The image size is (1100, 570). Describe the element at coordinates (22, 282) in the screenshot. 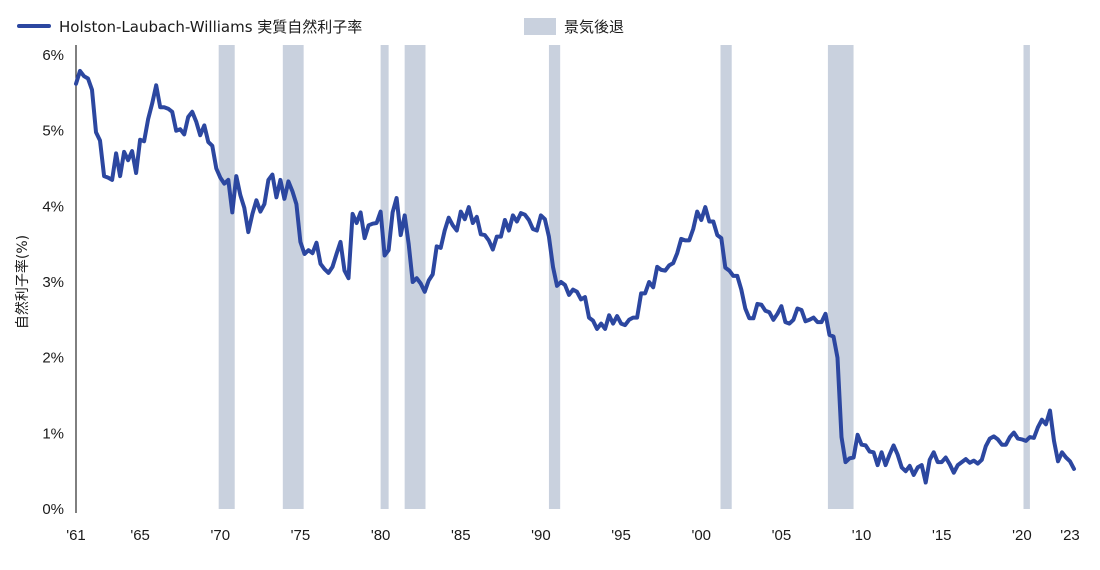

I see `y-axis-title: 自然利子率(%)` at that location.